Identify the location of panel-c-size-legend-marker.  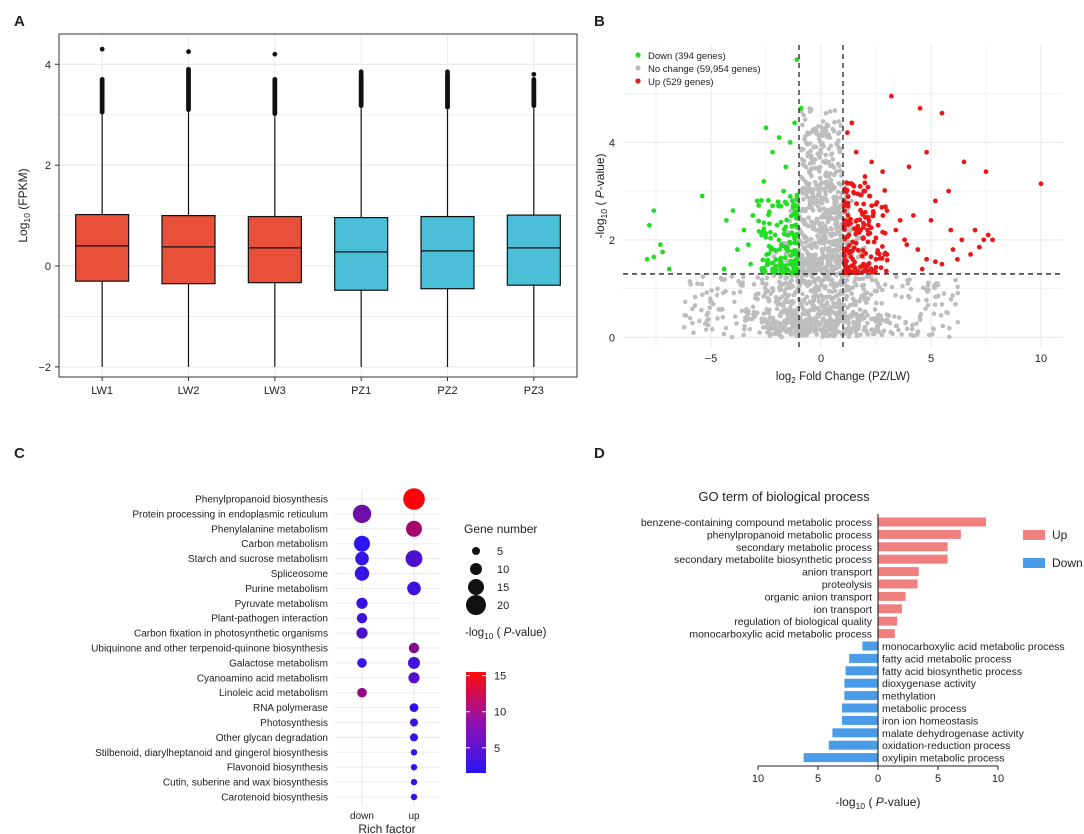
(476, 605).